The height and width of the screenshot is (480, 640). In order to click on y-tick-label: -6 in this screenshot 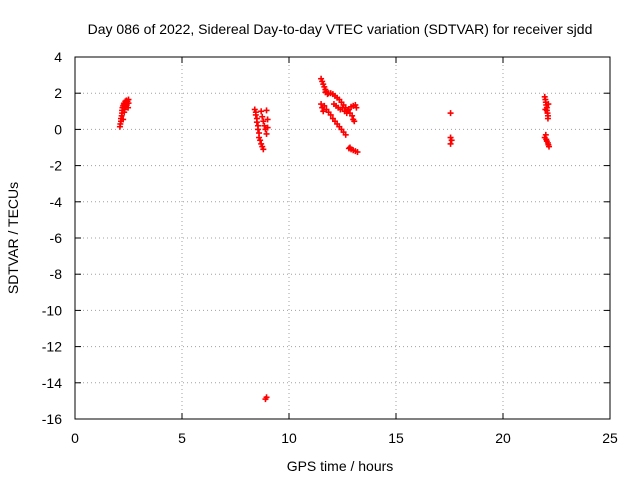, I will do `click(56, 238)`.